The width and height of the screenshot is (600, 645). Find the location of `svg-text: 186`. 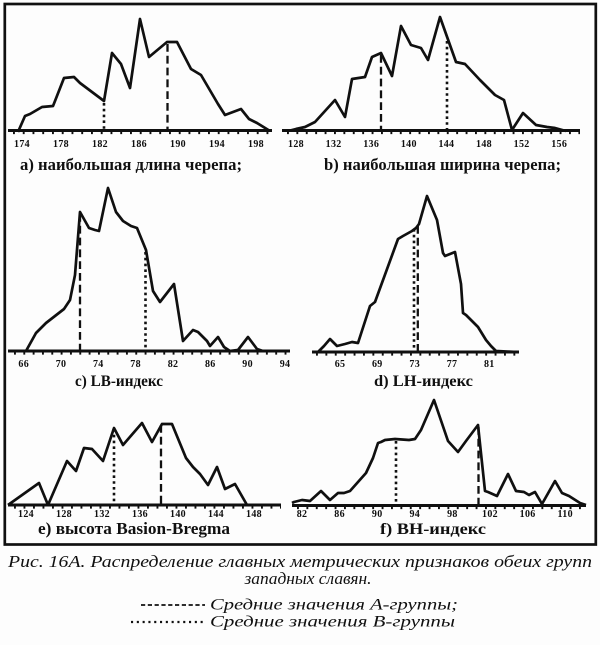

svg-text: 186 is located at coordinates (139, 144).